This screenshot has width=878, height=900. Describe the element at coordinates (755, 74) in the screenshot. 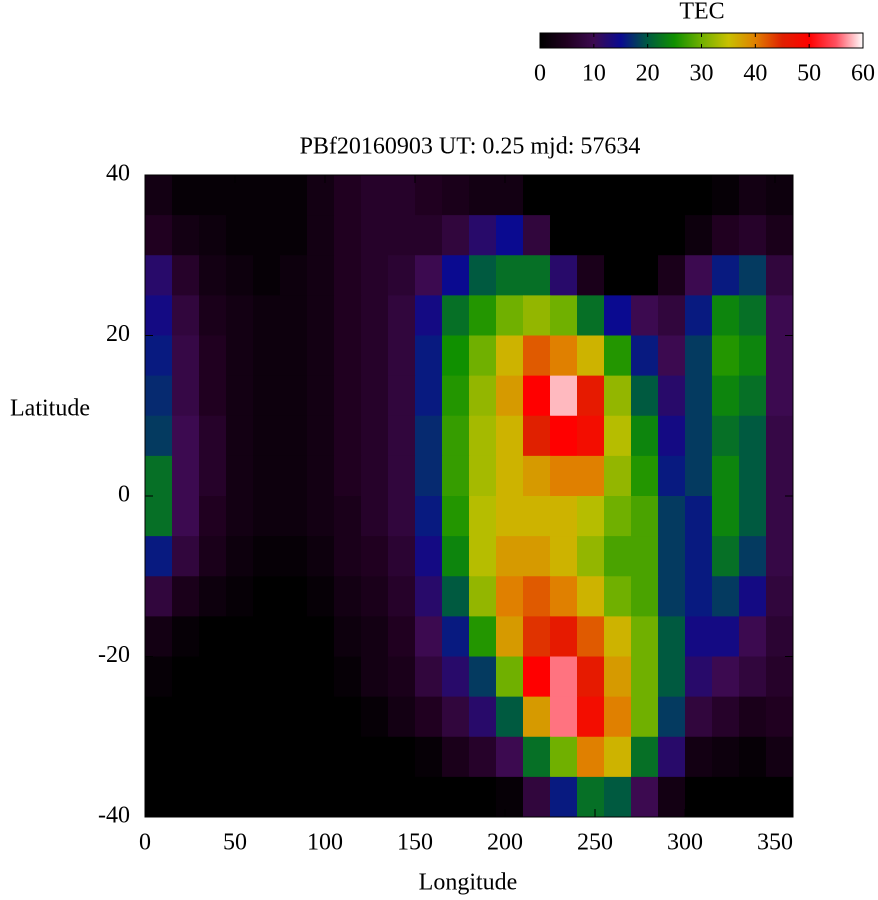

I see `colorbar-tick-label: 40` at that location.